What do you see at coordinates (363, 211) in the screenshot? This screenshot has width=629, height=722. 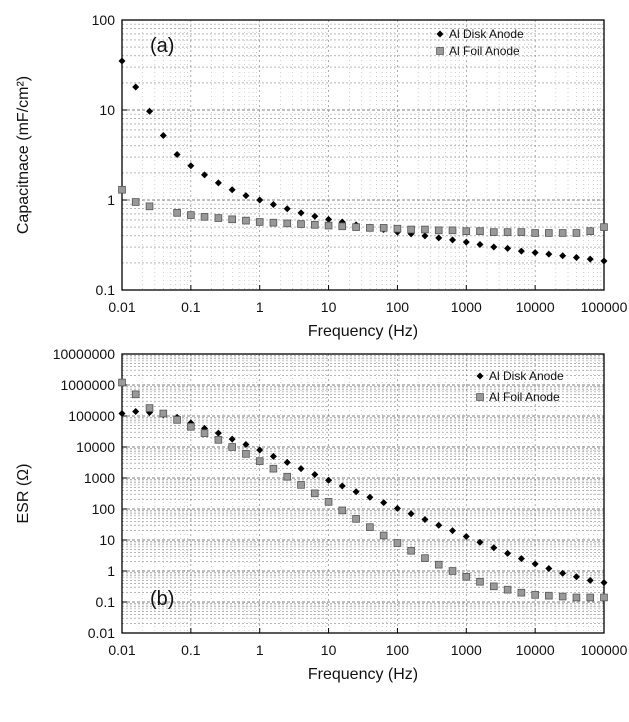 I see `series-al-foil-anode` at bounding box center [363, 211].